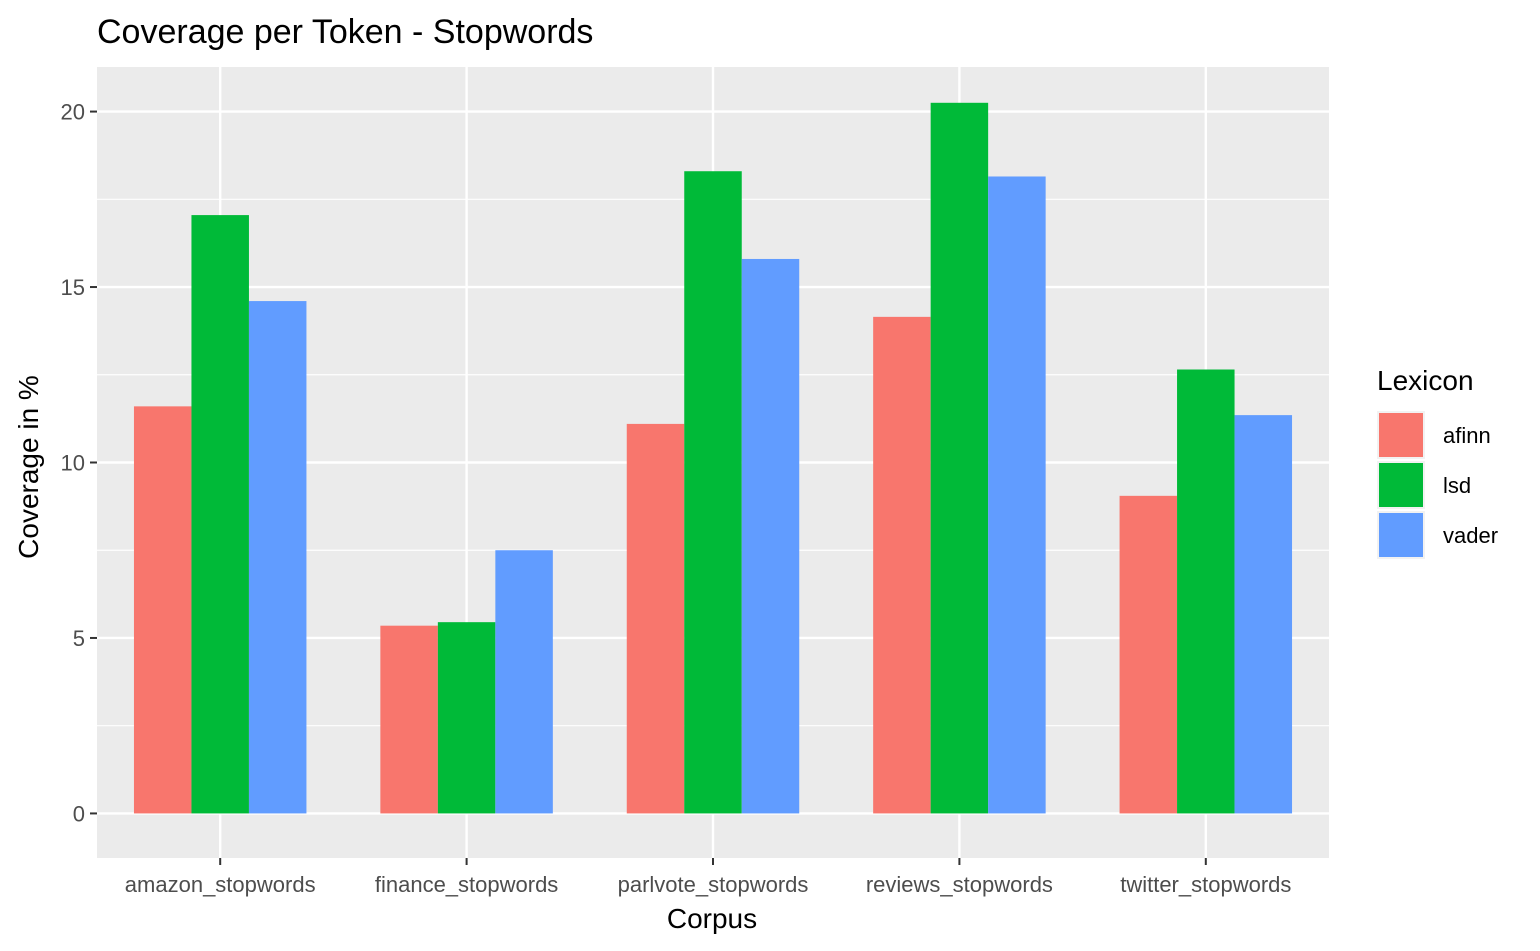 The height and width of the screenshot is (951, 1540). Describe the element at coordinates (1017, 495) in the screenshot. I see `bar-vader-reviews_stopwords` at that location.